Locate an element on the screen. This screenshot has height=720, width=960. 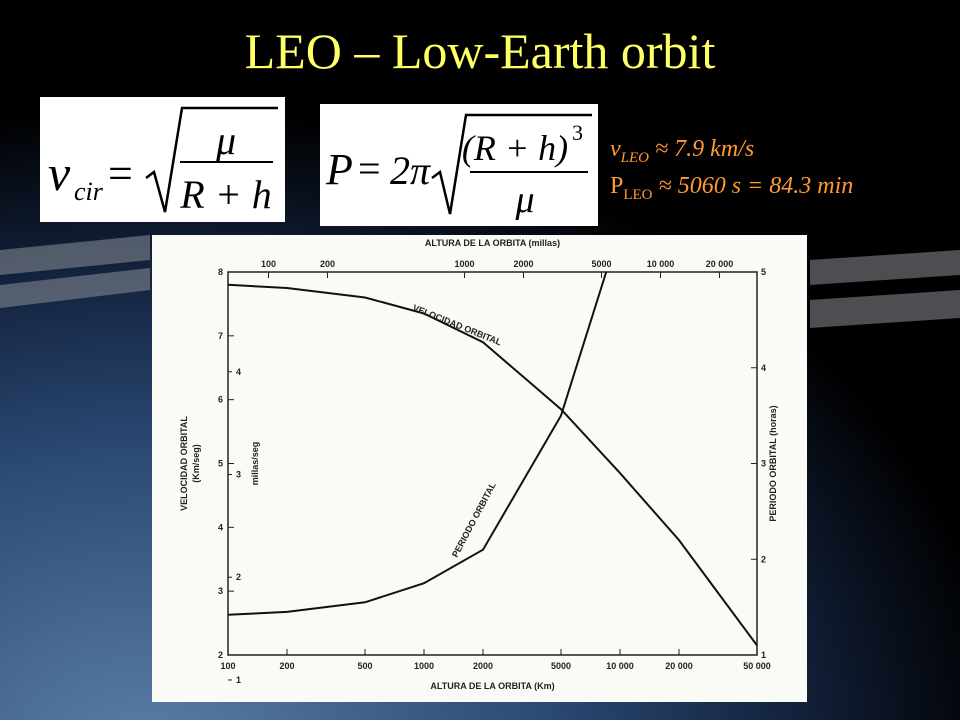
y3-axis-title: millas/seg is located at coordinates (255, 464).